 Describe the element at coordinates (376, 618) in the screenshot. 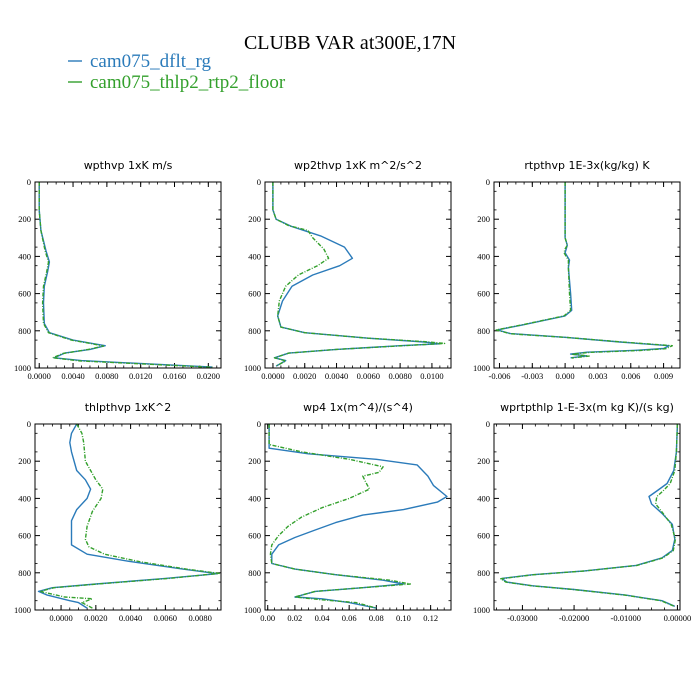

I see `x-tick-label: 0.08` at that location.